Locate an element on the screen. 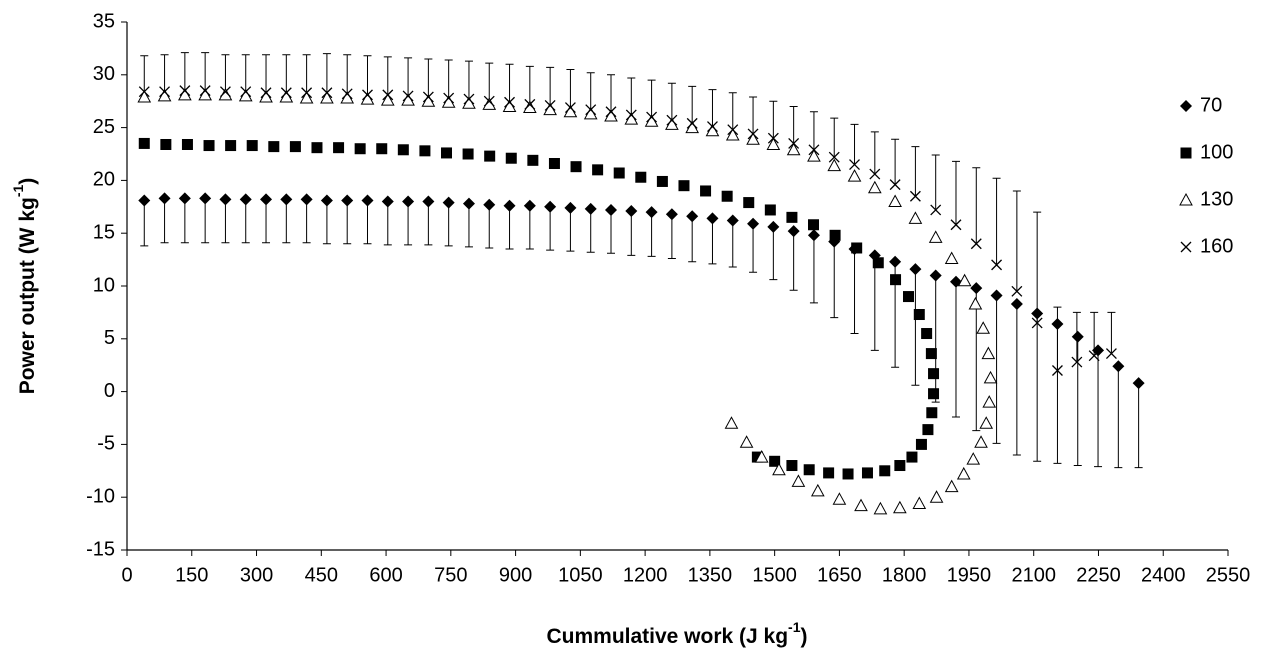 The height and width of the screenshot is (662, 1274). y-tick-label: -10 is located at coordinates (100, 496).